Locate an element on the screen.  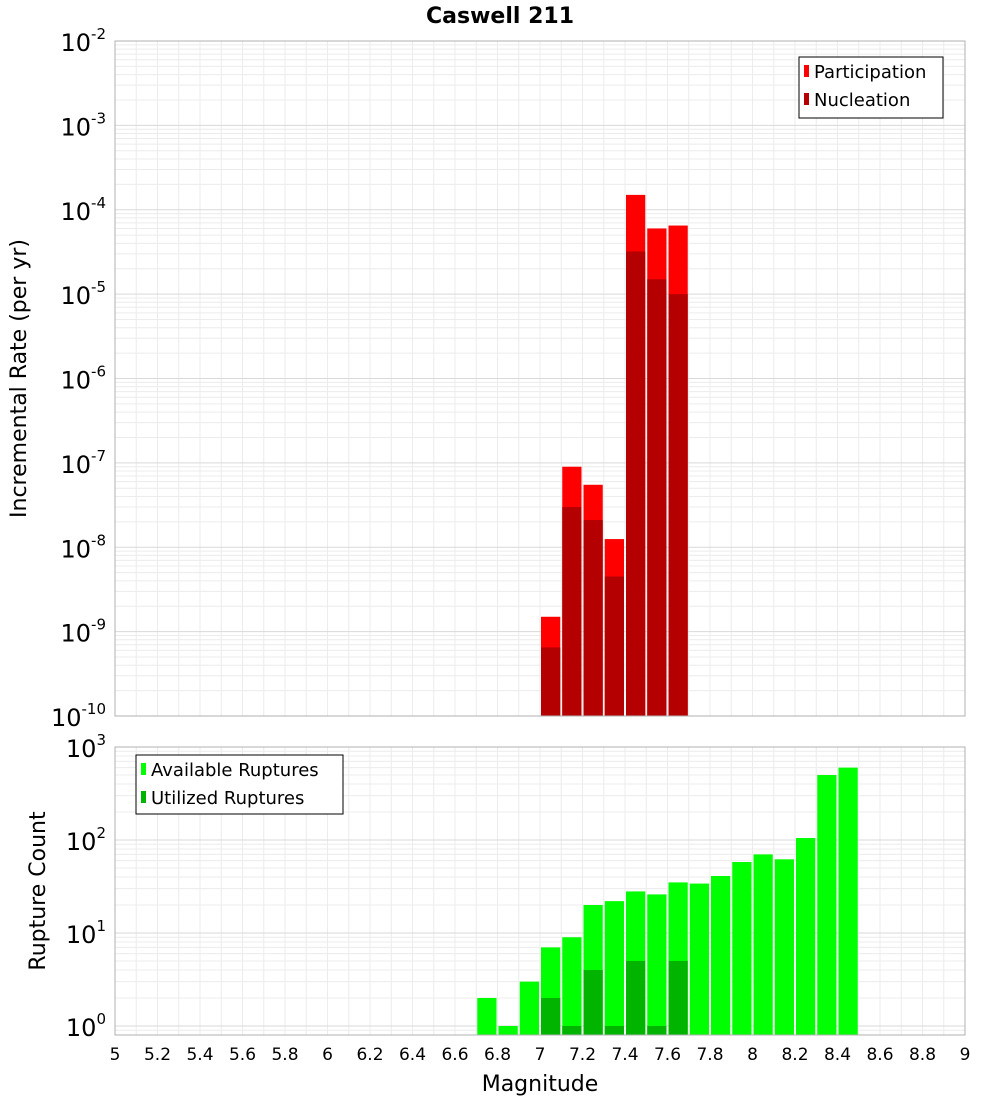
legend: Available Ruptures Utilized Ruptures is located at coordinates (239, 784).